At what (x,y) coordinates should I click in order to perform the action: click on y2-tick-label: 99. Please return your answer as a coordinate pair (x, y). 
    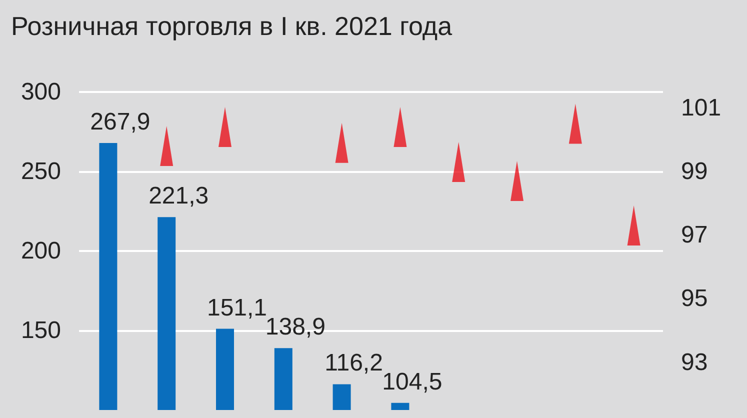
    Looking at the image, I should click on (694, 171).